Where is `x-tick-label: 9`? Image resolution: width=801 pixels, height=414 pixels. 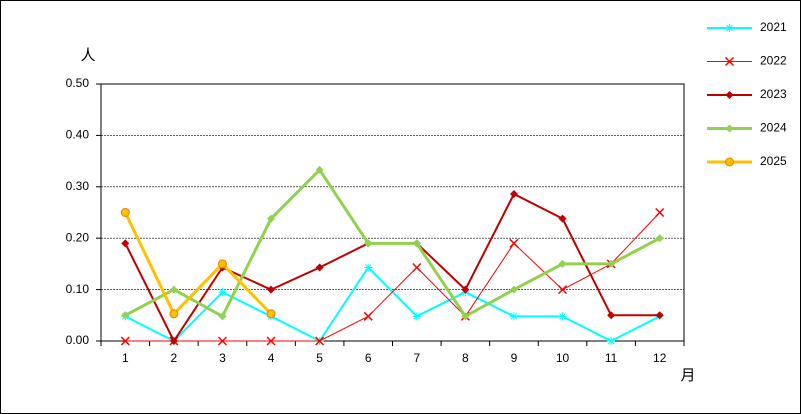
x-tick-label: 9 is located at coordinates (514, 358).